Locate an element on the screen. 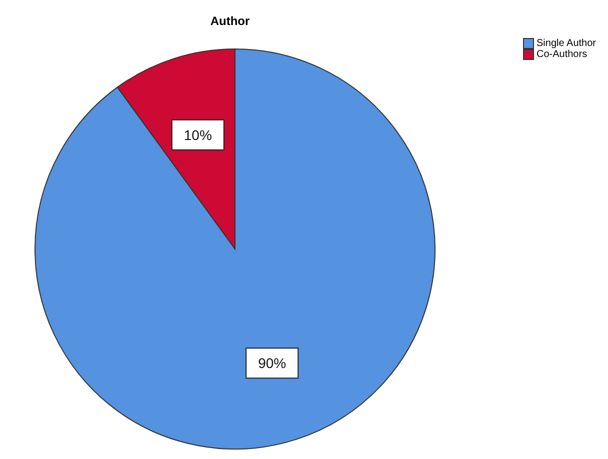 The width and height of the screenshot is (608, 459). data-label: 10% is located at coordinates (198, 134).